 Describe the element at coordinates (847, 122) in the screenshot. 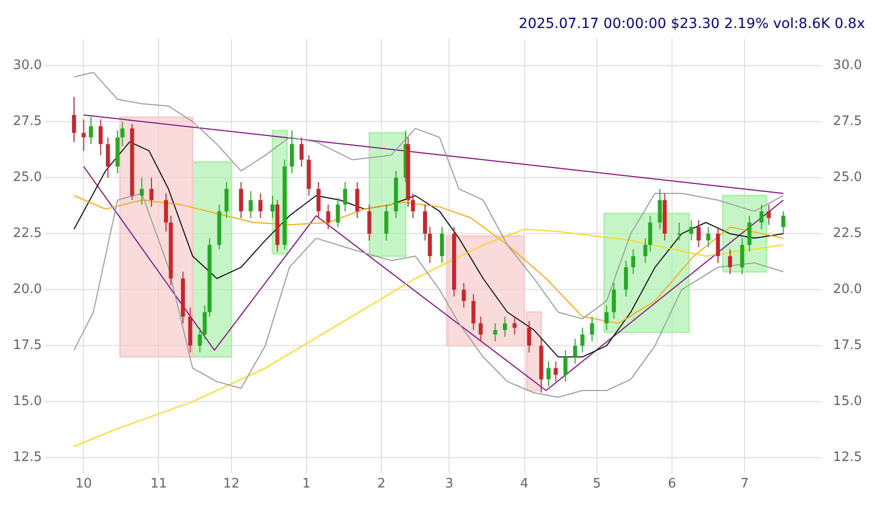

I see `y2-tick-label: 27.5` at that location.